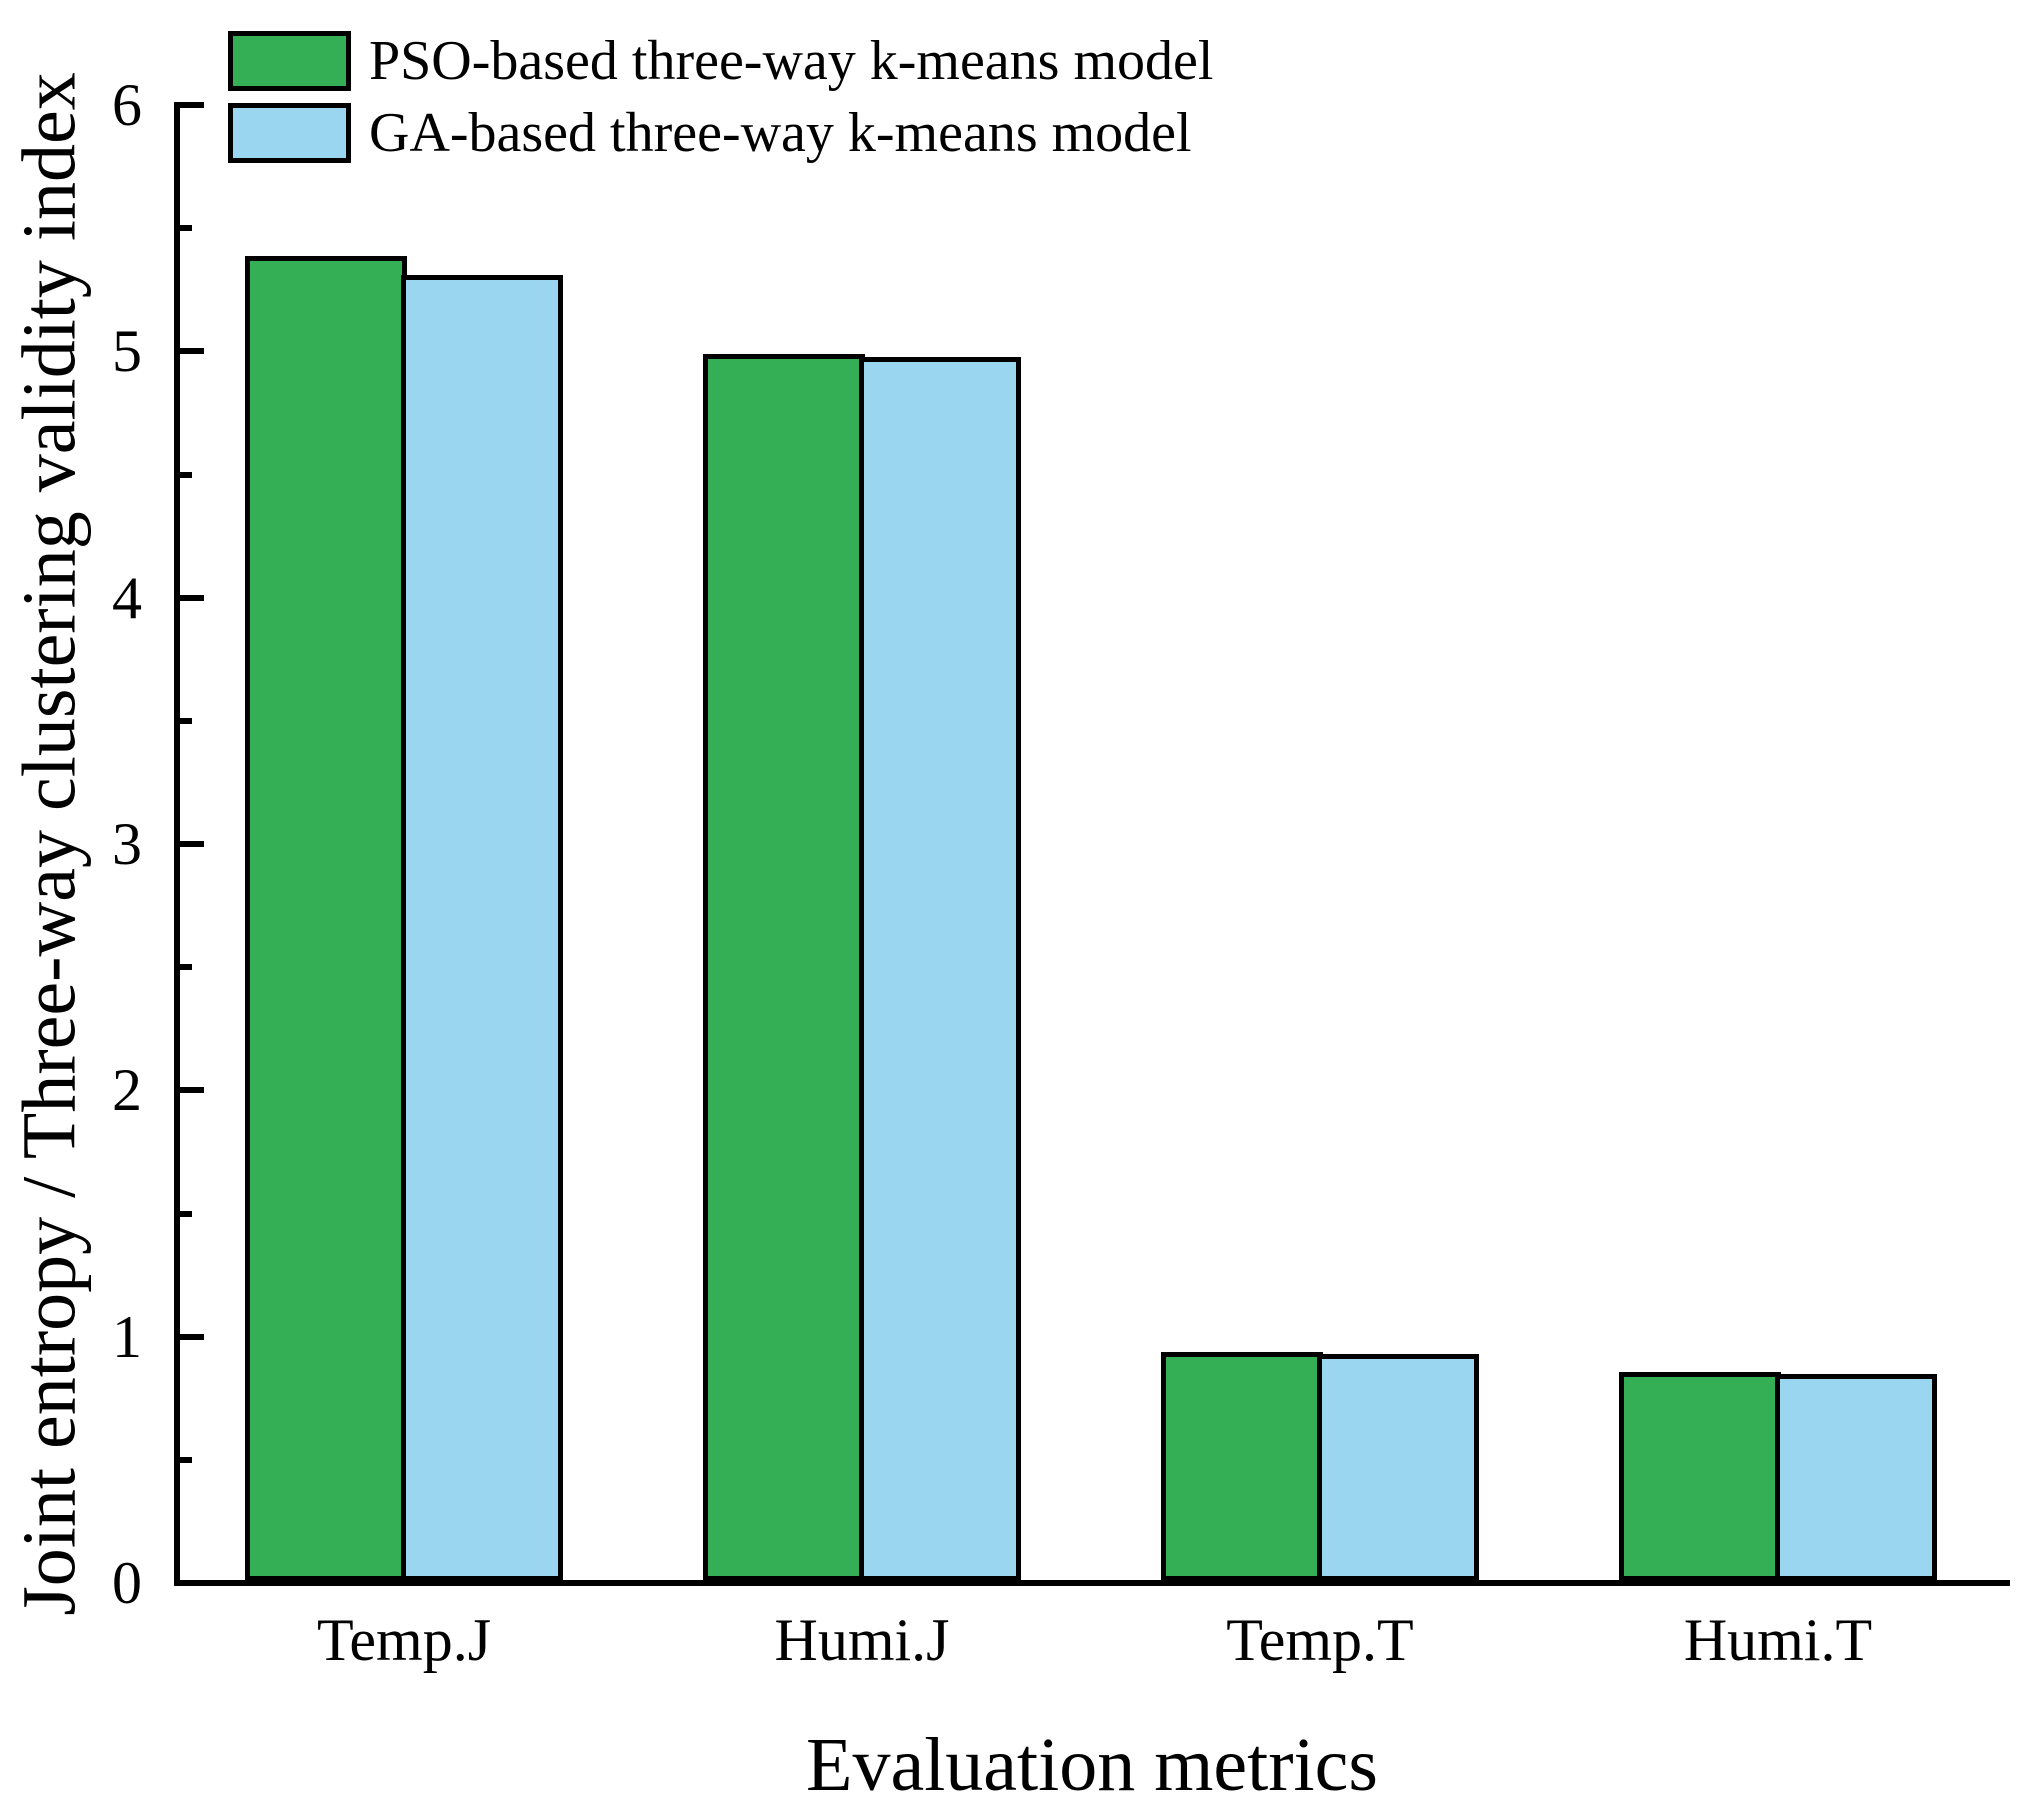  Describe the element at coordinates (127, 351) in the screenshot. I see `y-tick-label: 5` at that location.